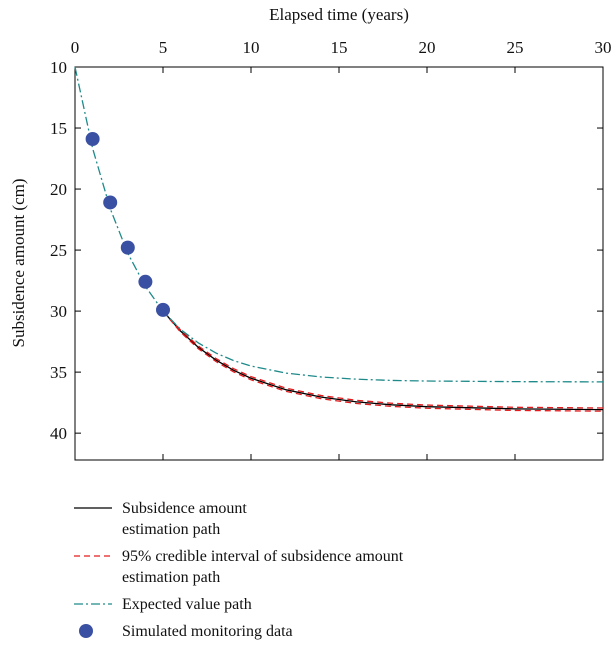 This screenshot has width=613, height=654. What do you see at coordinates (58, 372) in the screenshot?
I see `y-tick-label: 35` at bounding box center [58, 372].